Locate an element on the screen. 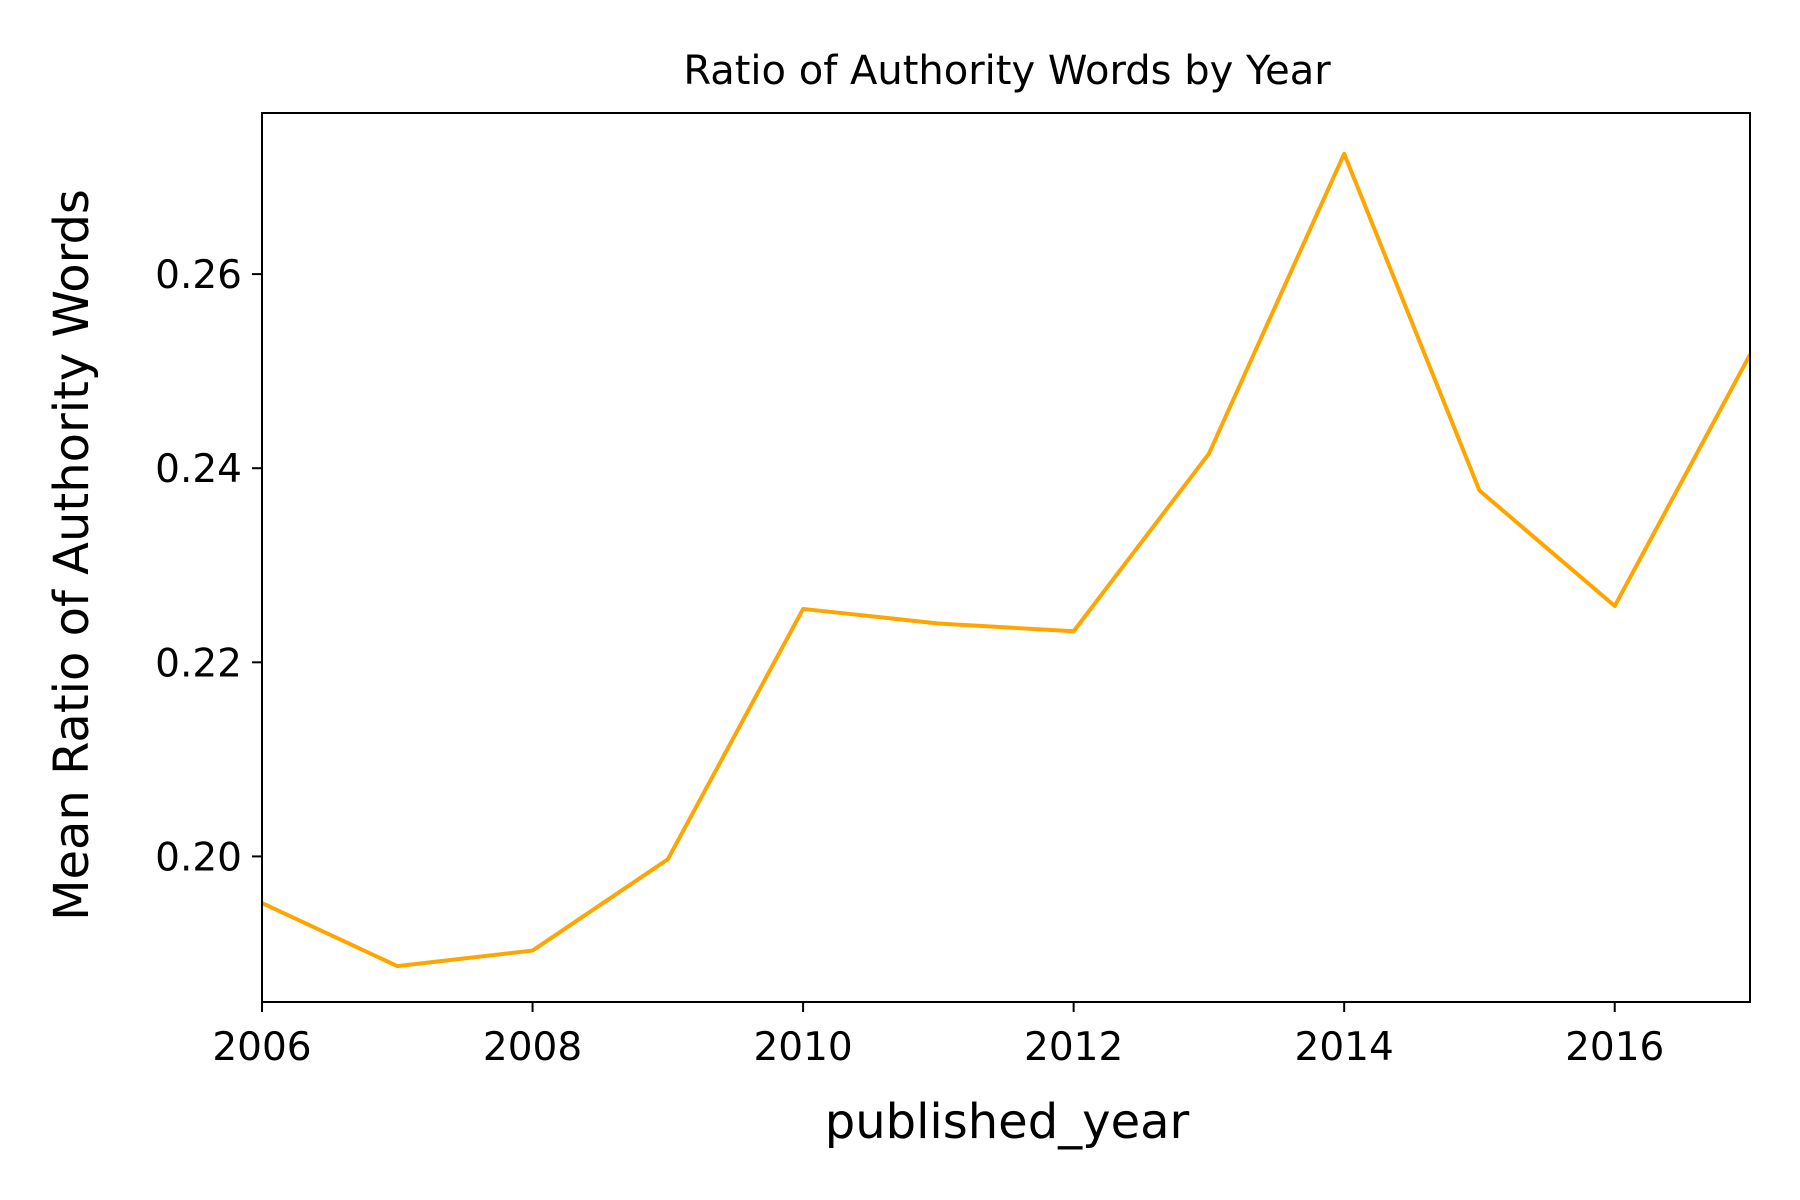  x-tick-label: 2014 is located at coordinates (1344, 1047).